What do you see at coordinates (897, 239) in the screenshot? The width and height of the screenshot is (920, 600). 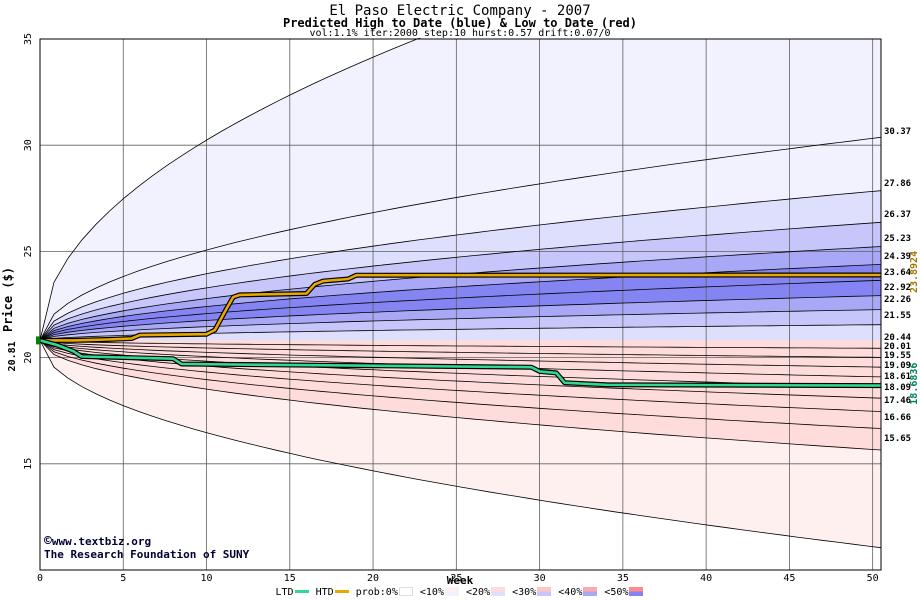 I see `end-label-3: 25.23` at bounding box center [897, 239].